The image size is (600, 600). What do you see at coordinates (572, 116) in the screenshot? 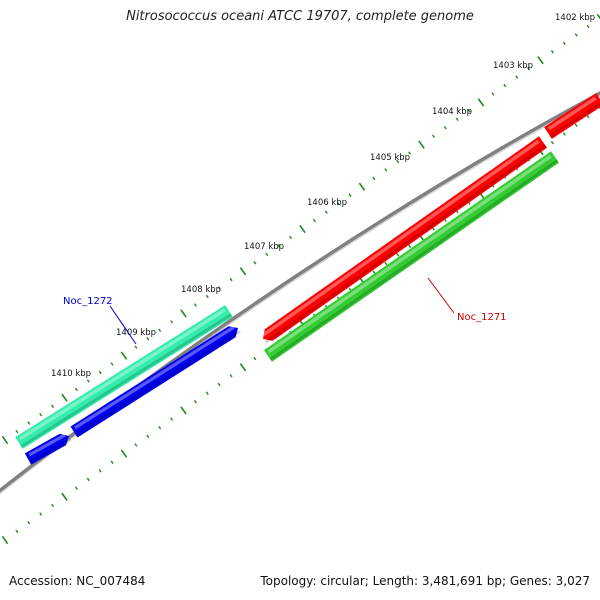
I see `gene-red-adjacent` at bounding box center [572, 116].